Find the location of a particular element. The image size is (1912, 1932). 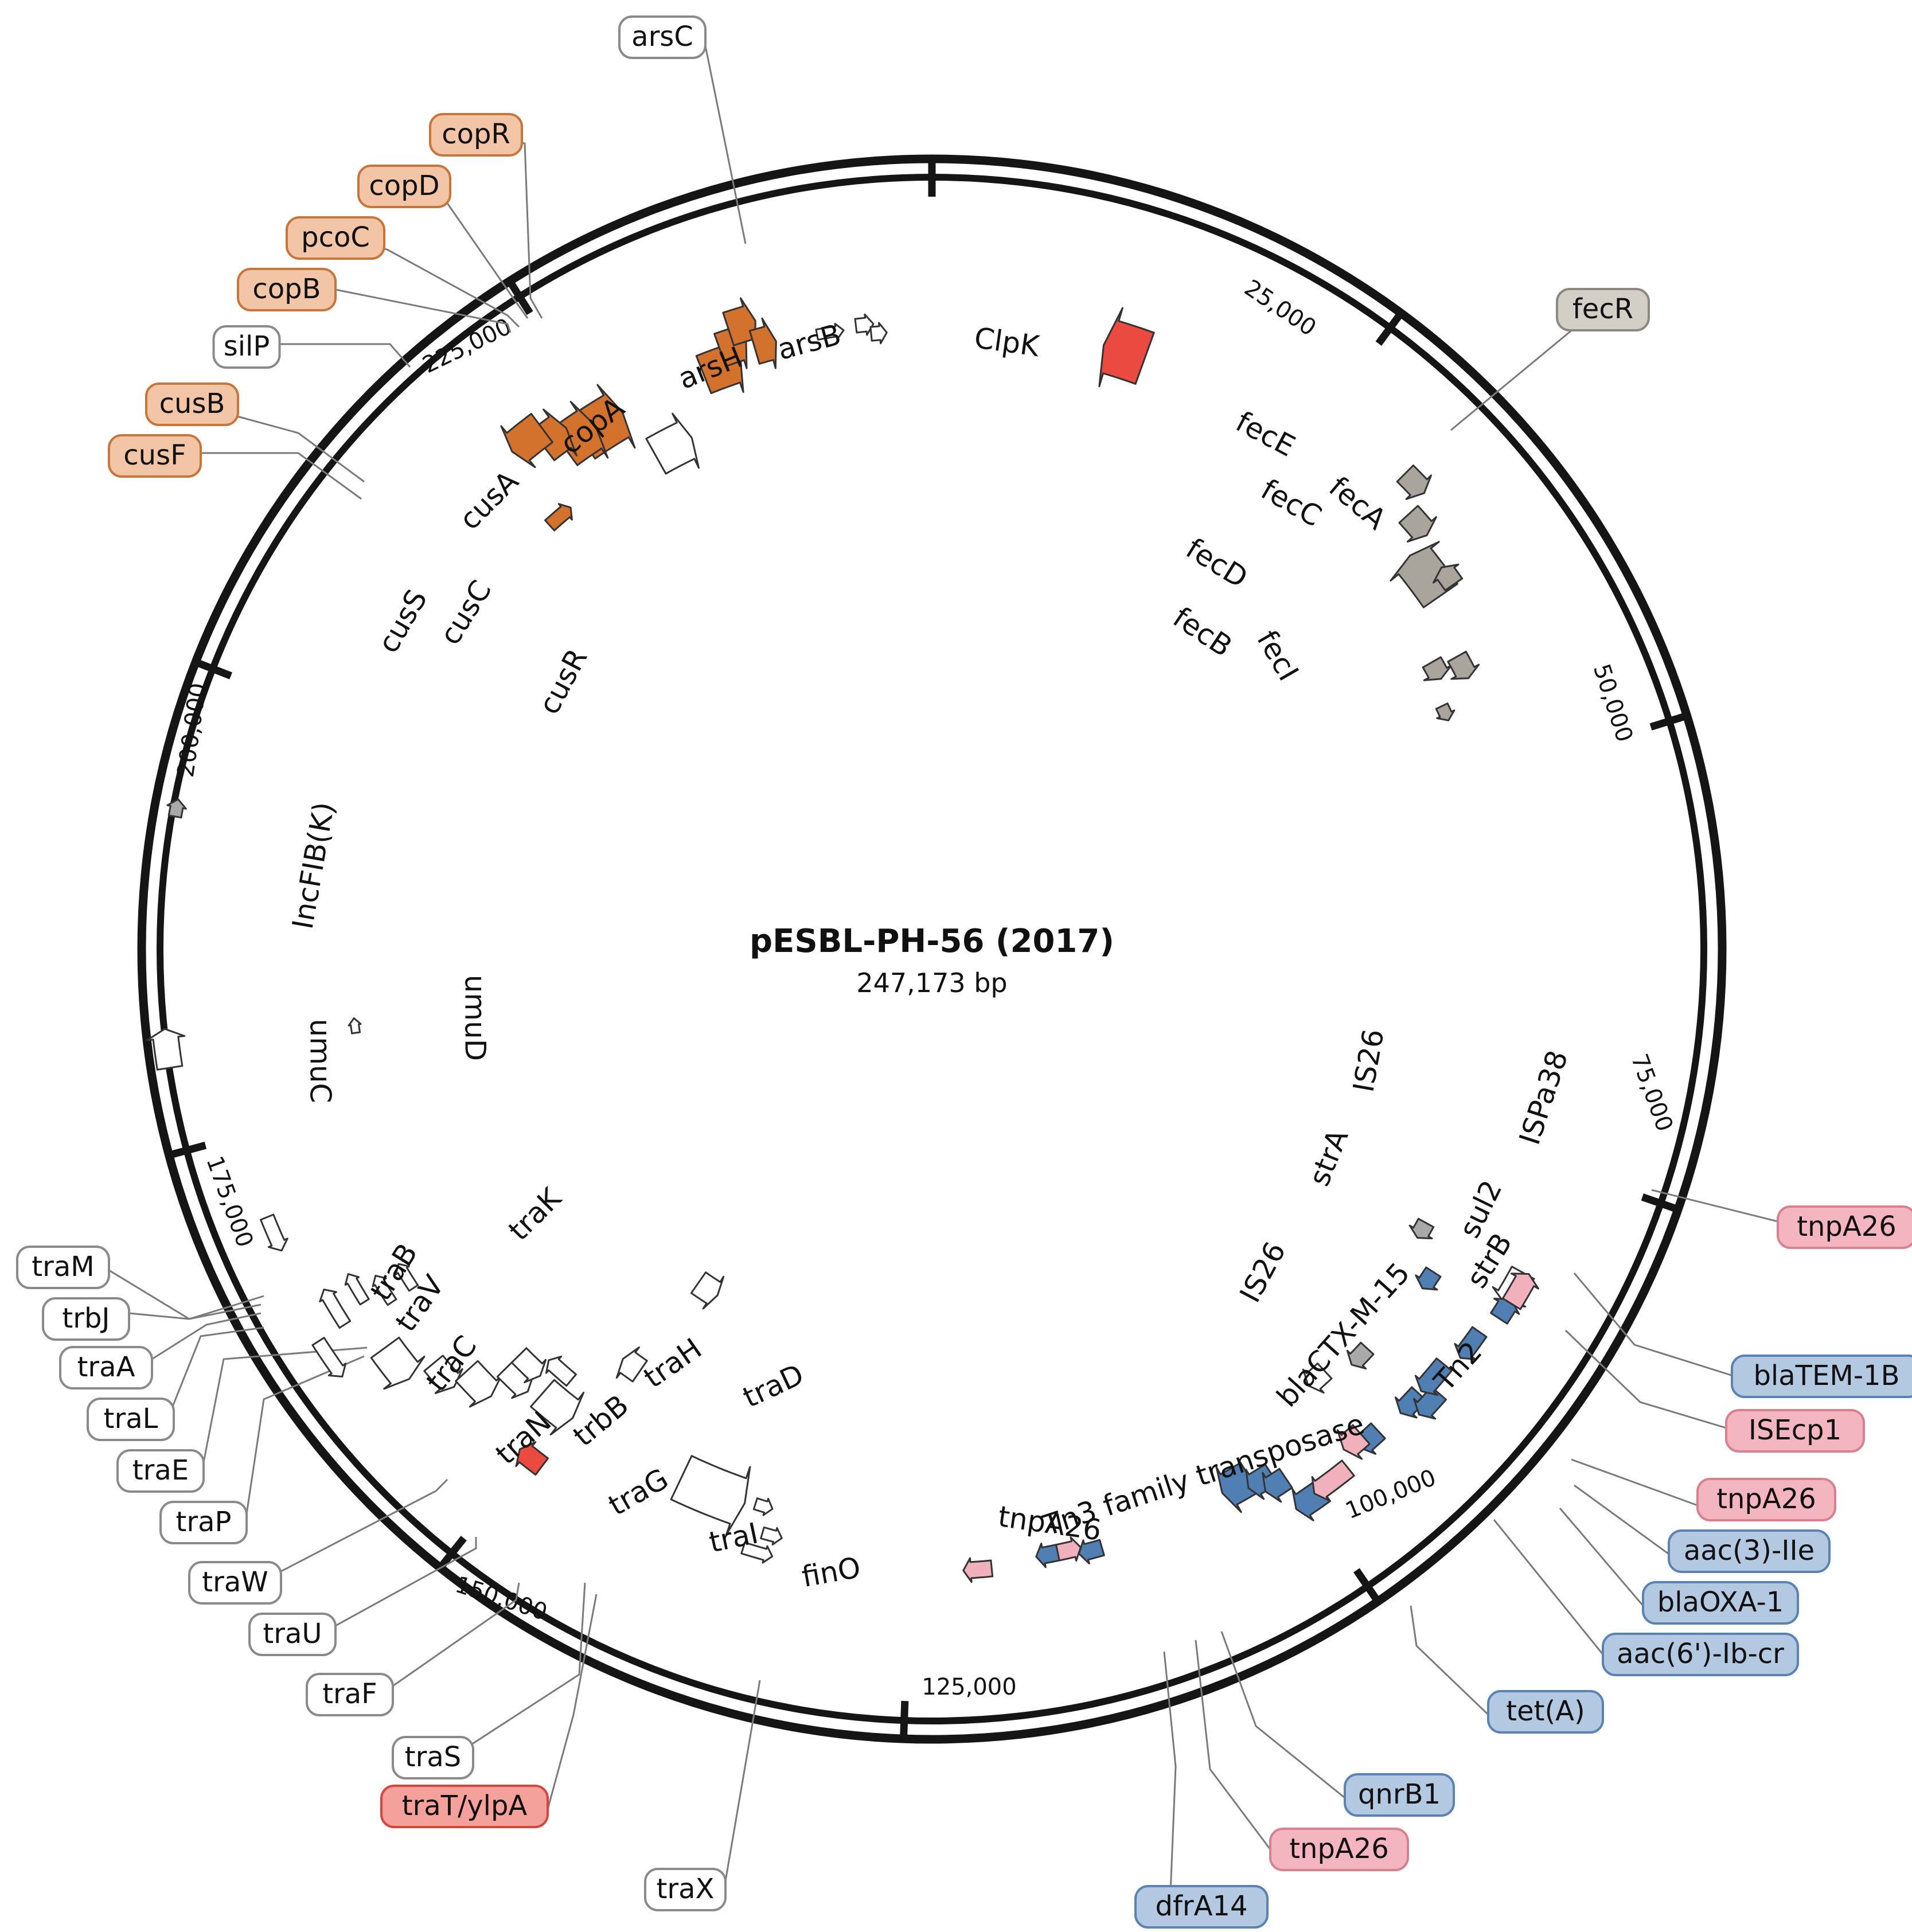

gene-label: finO is located at coordinates (831, 1573).